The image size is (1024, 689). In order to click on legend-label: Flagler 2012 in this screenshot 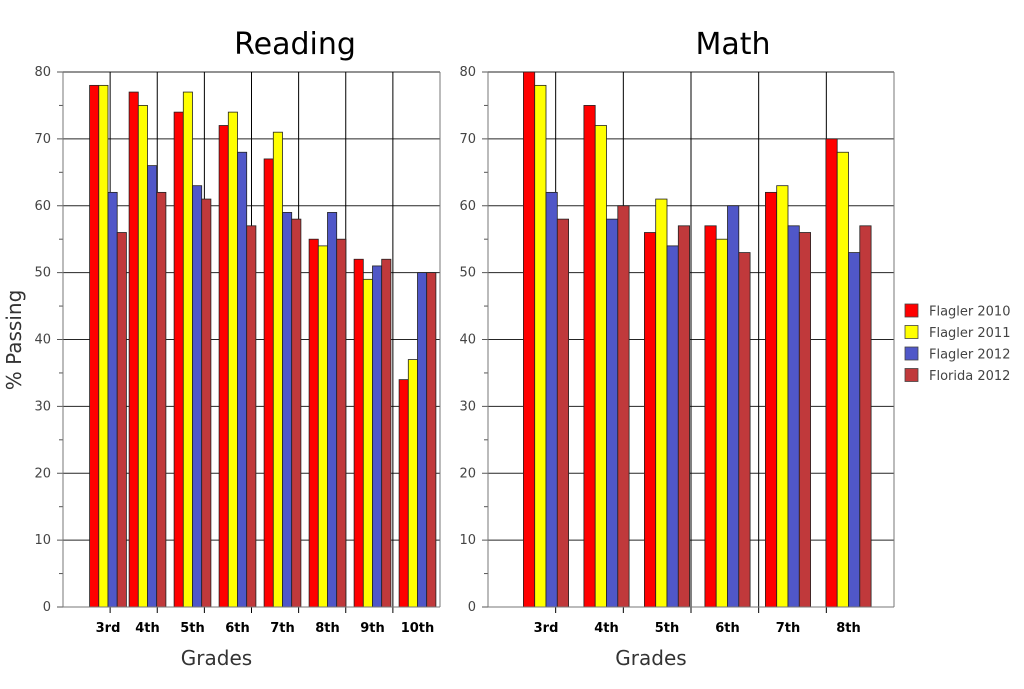, I will do `click(969, 355)`.